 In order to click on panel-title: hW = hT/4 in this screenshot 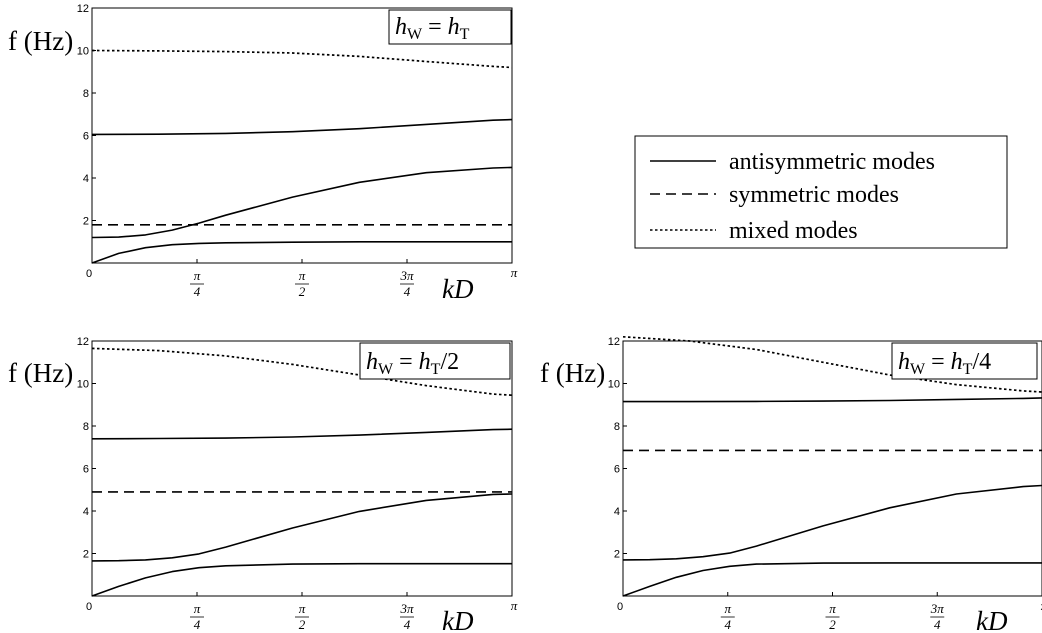, I will do `click(944, 363)`.